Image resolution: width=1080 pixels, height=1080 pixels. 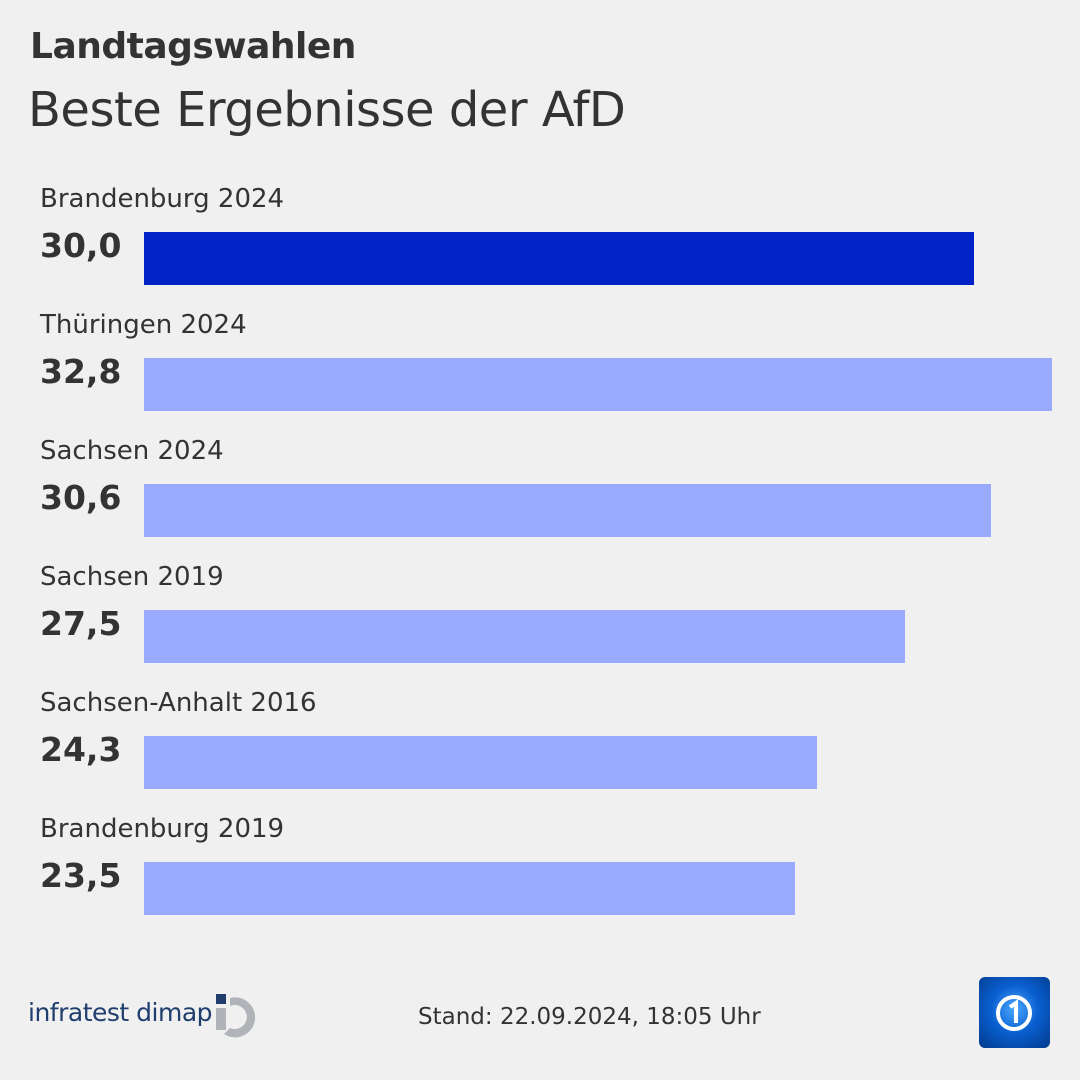 I want to click on bar-row: Sachsen-Anhalt 2016 24,3, so click(x=540, y=751).